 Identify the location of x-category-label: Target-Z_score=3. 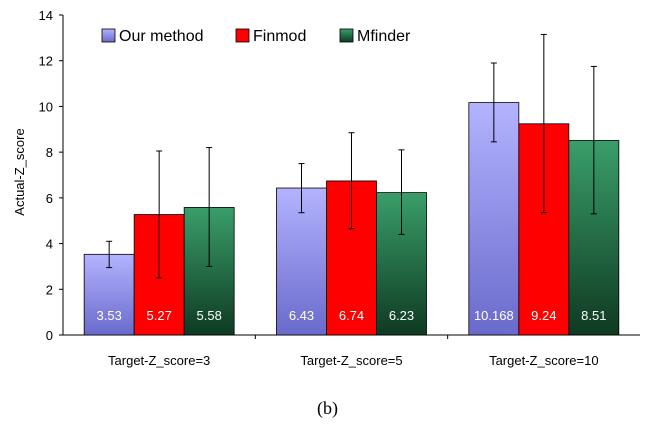
(159, 360).